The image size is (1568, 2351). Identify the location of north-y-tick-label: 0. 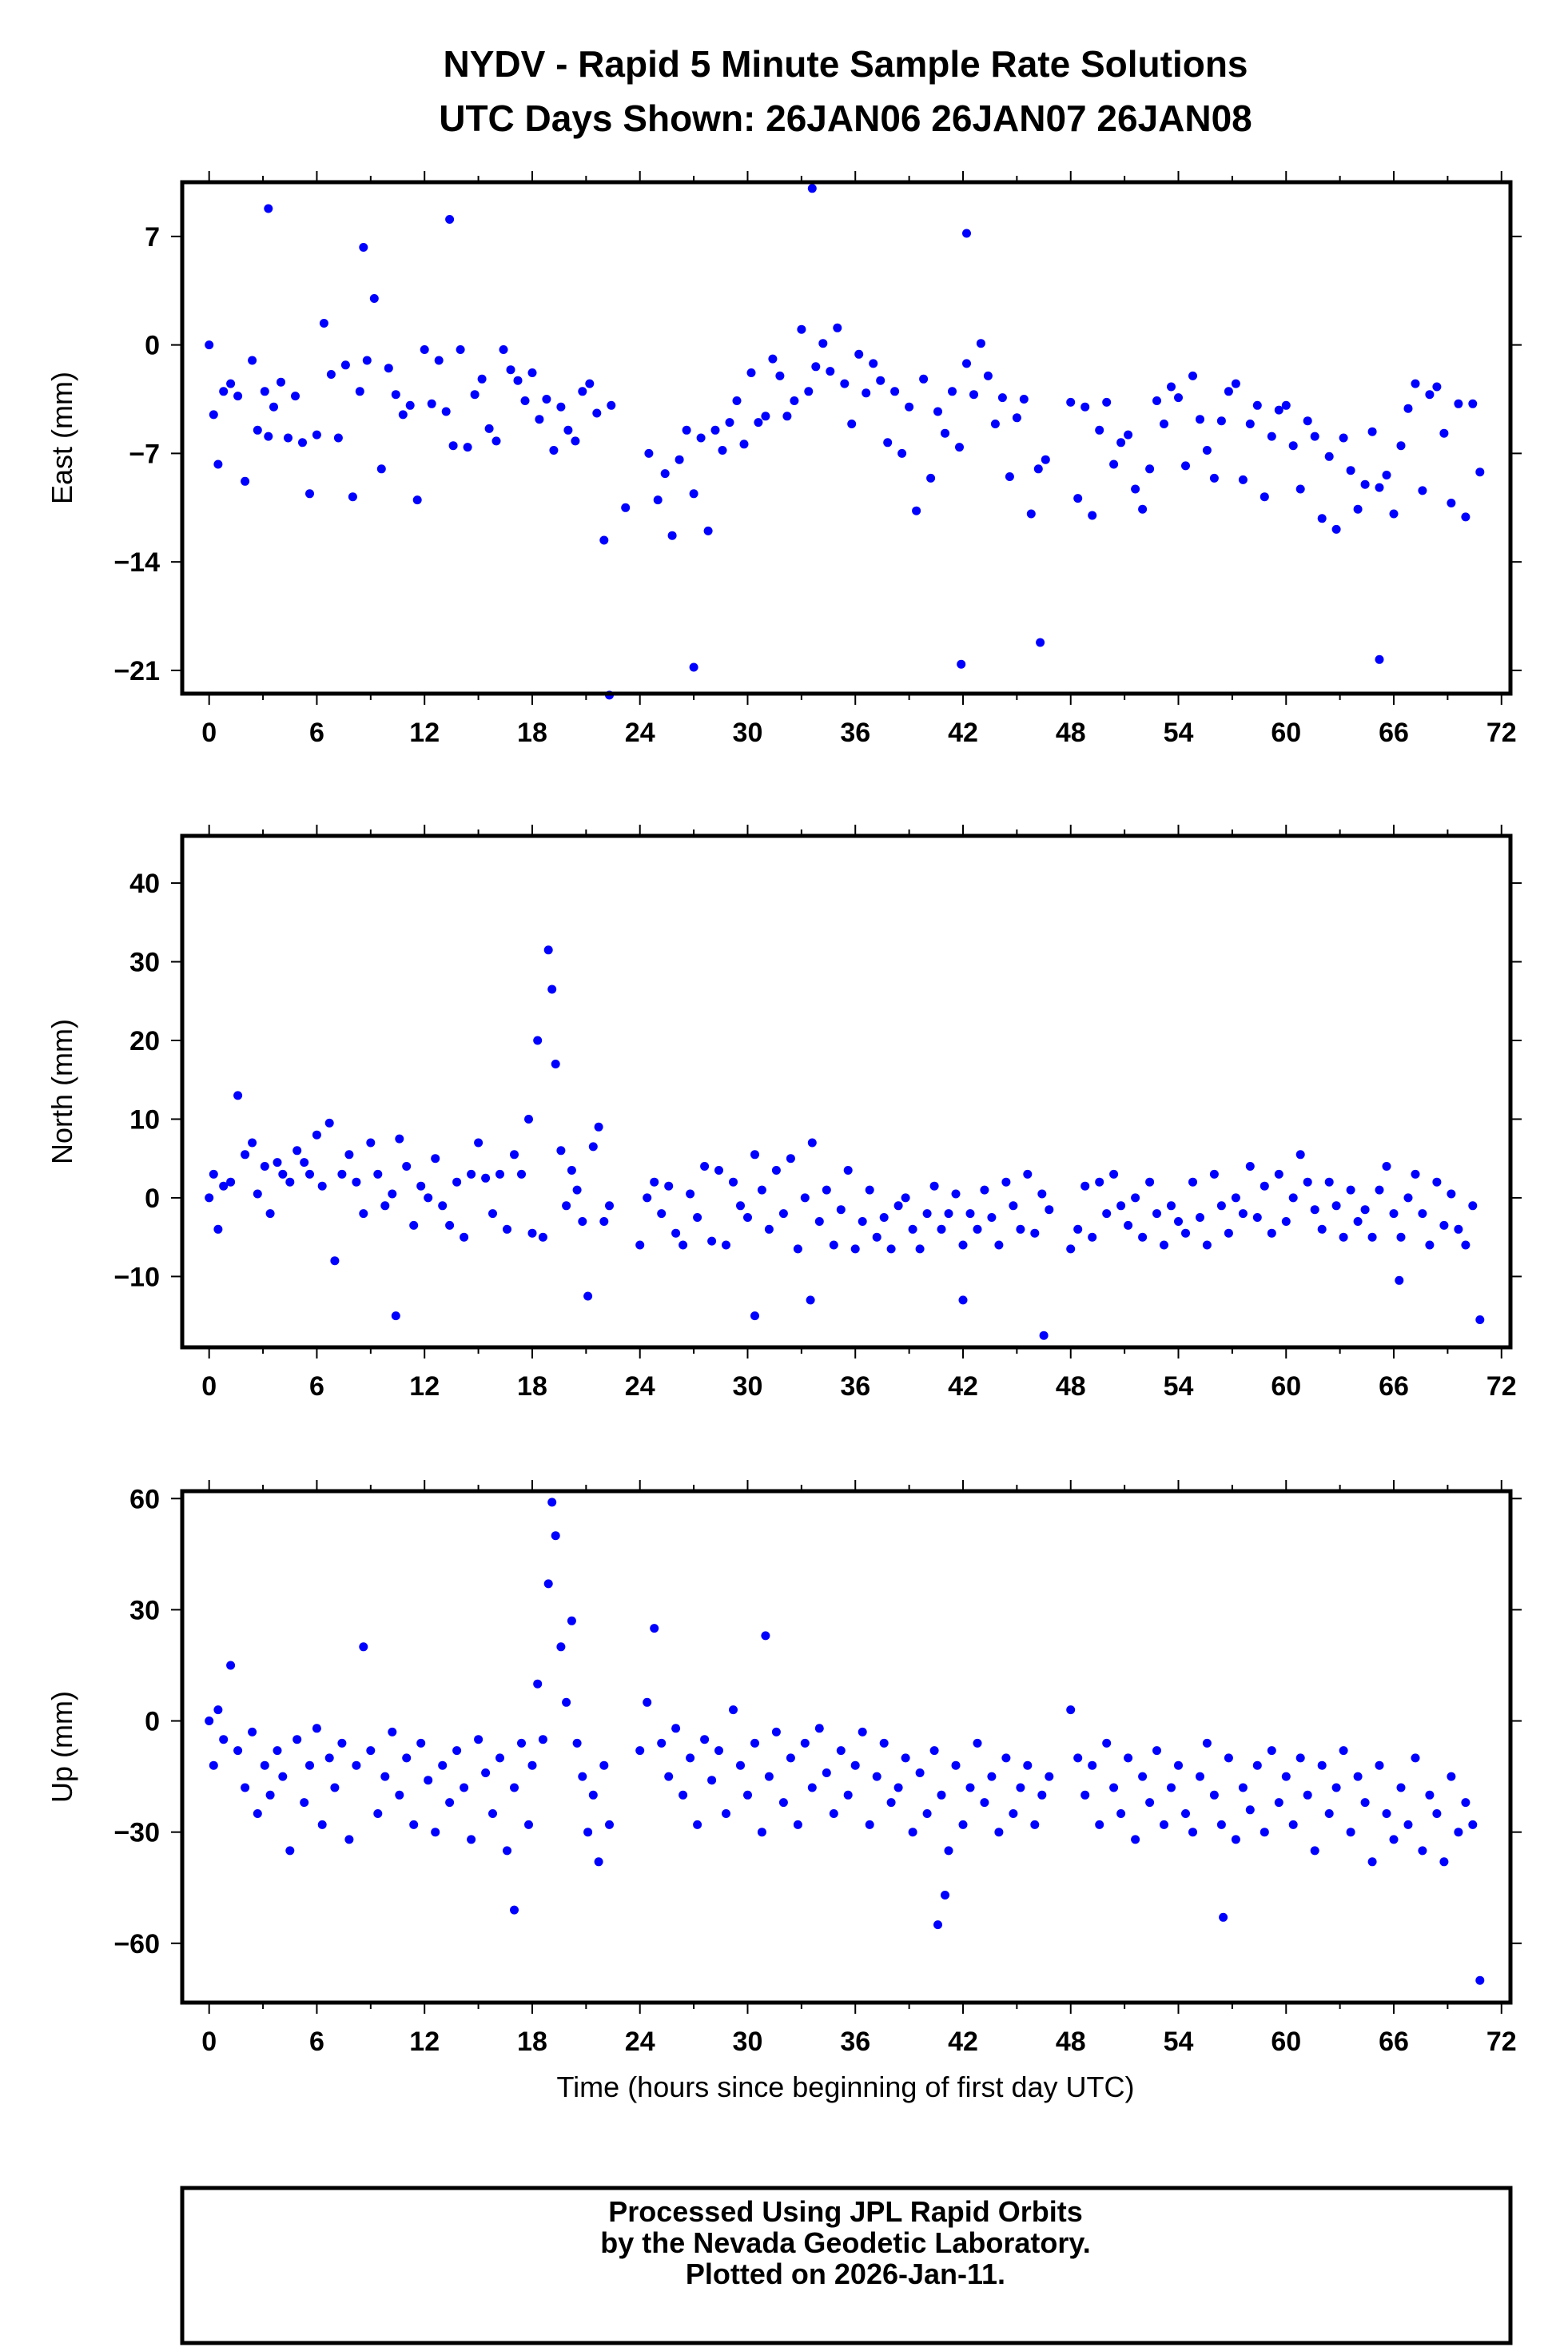
(152, 1198).